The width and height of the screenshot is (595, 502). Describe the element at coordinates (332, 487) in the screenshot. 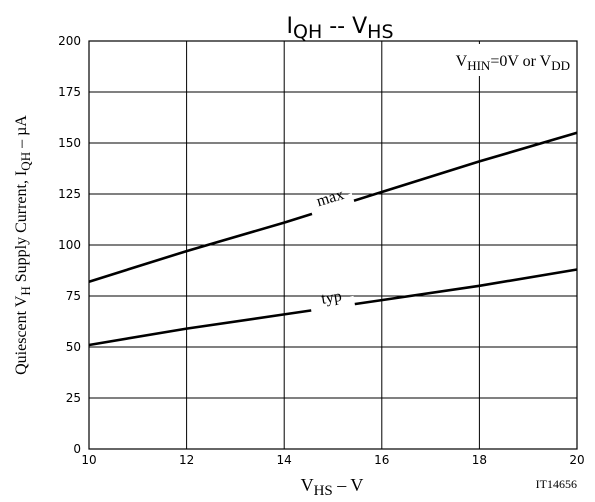

I see `x-axis-label: VHS – V` at that location.